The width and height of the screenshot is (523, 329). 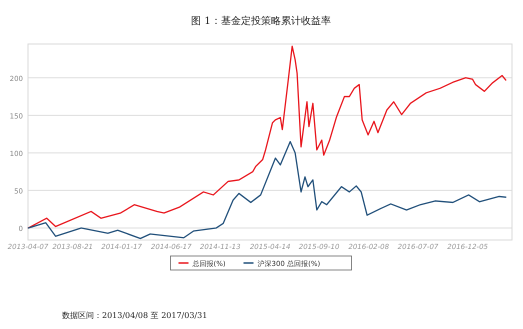 I want to click on text: 数据区间：2013/04/08 至 2017/03/31, so click(x=135, y=315).